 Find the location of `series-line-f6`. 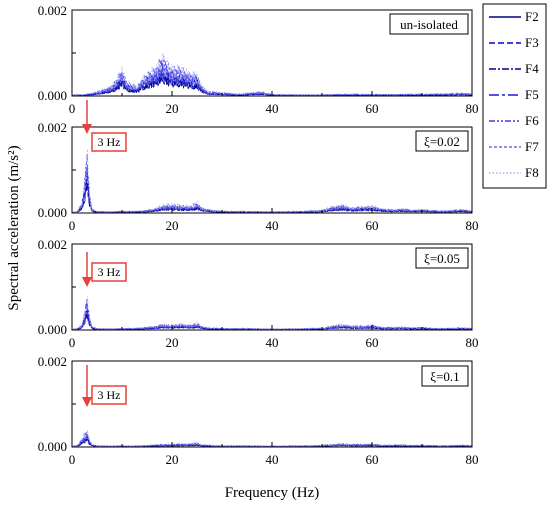

series-line-f6 is located at coordinates (272, 188).